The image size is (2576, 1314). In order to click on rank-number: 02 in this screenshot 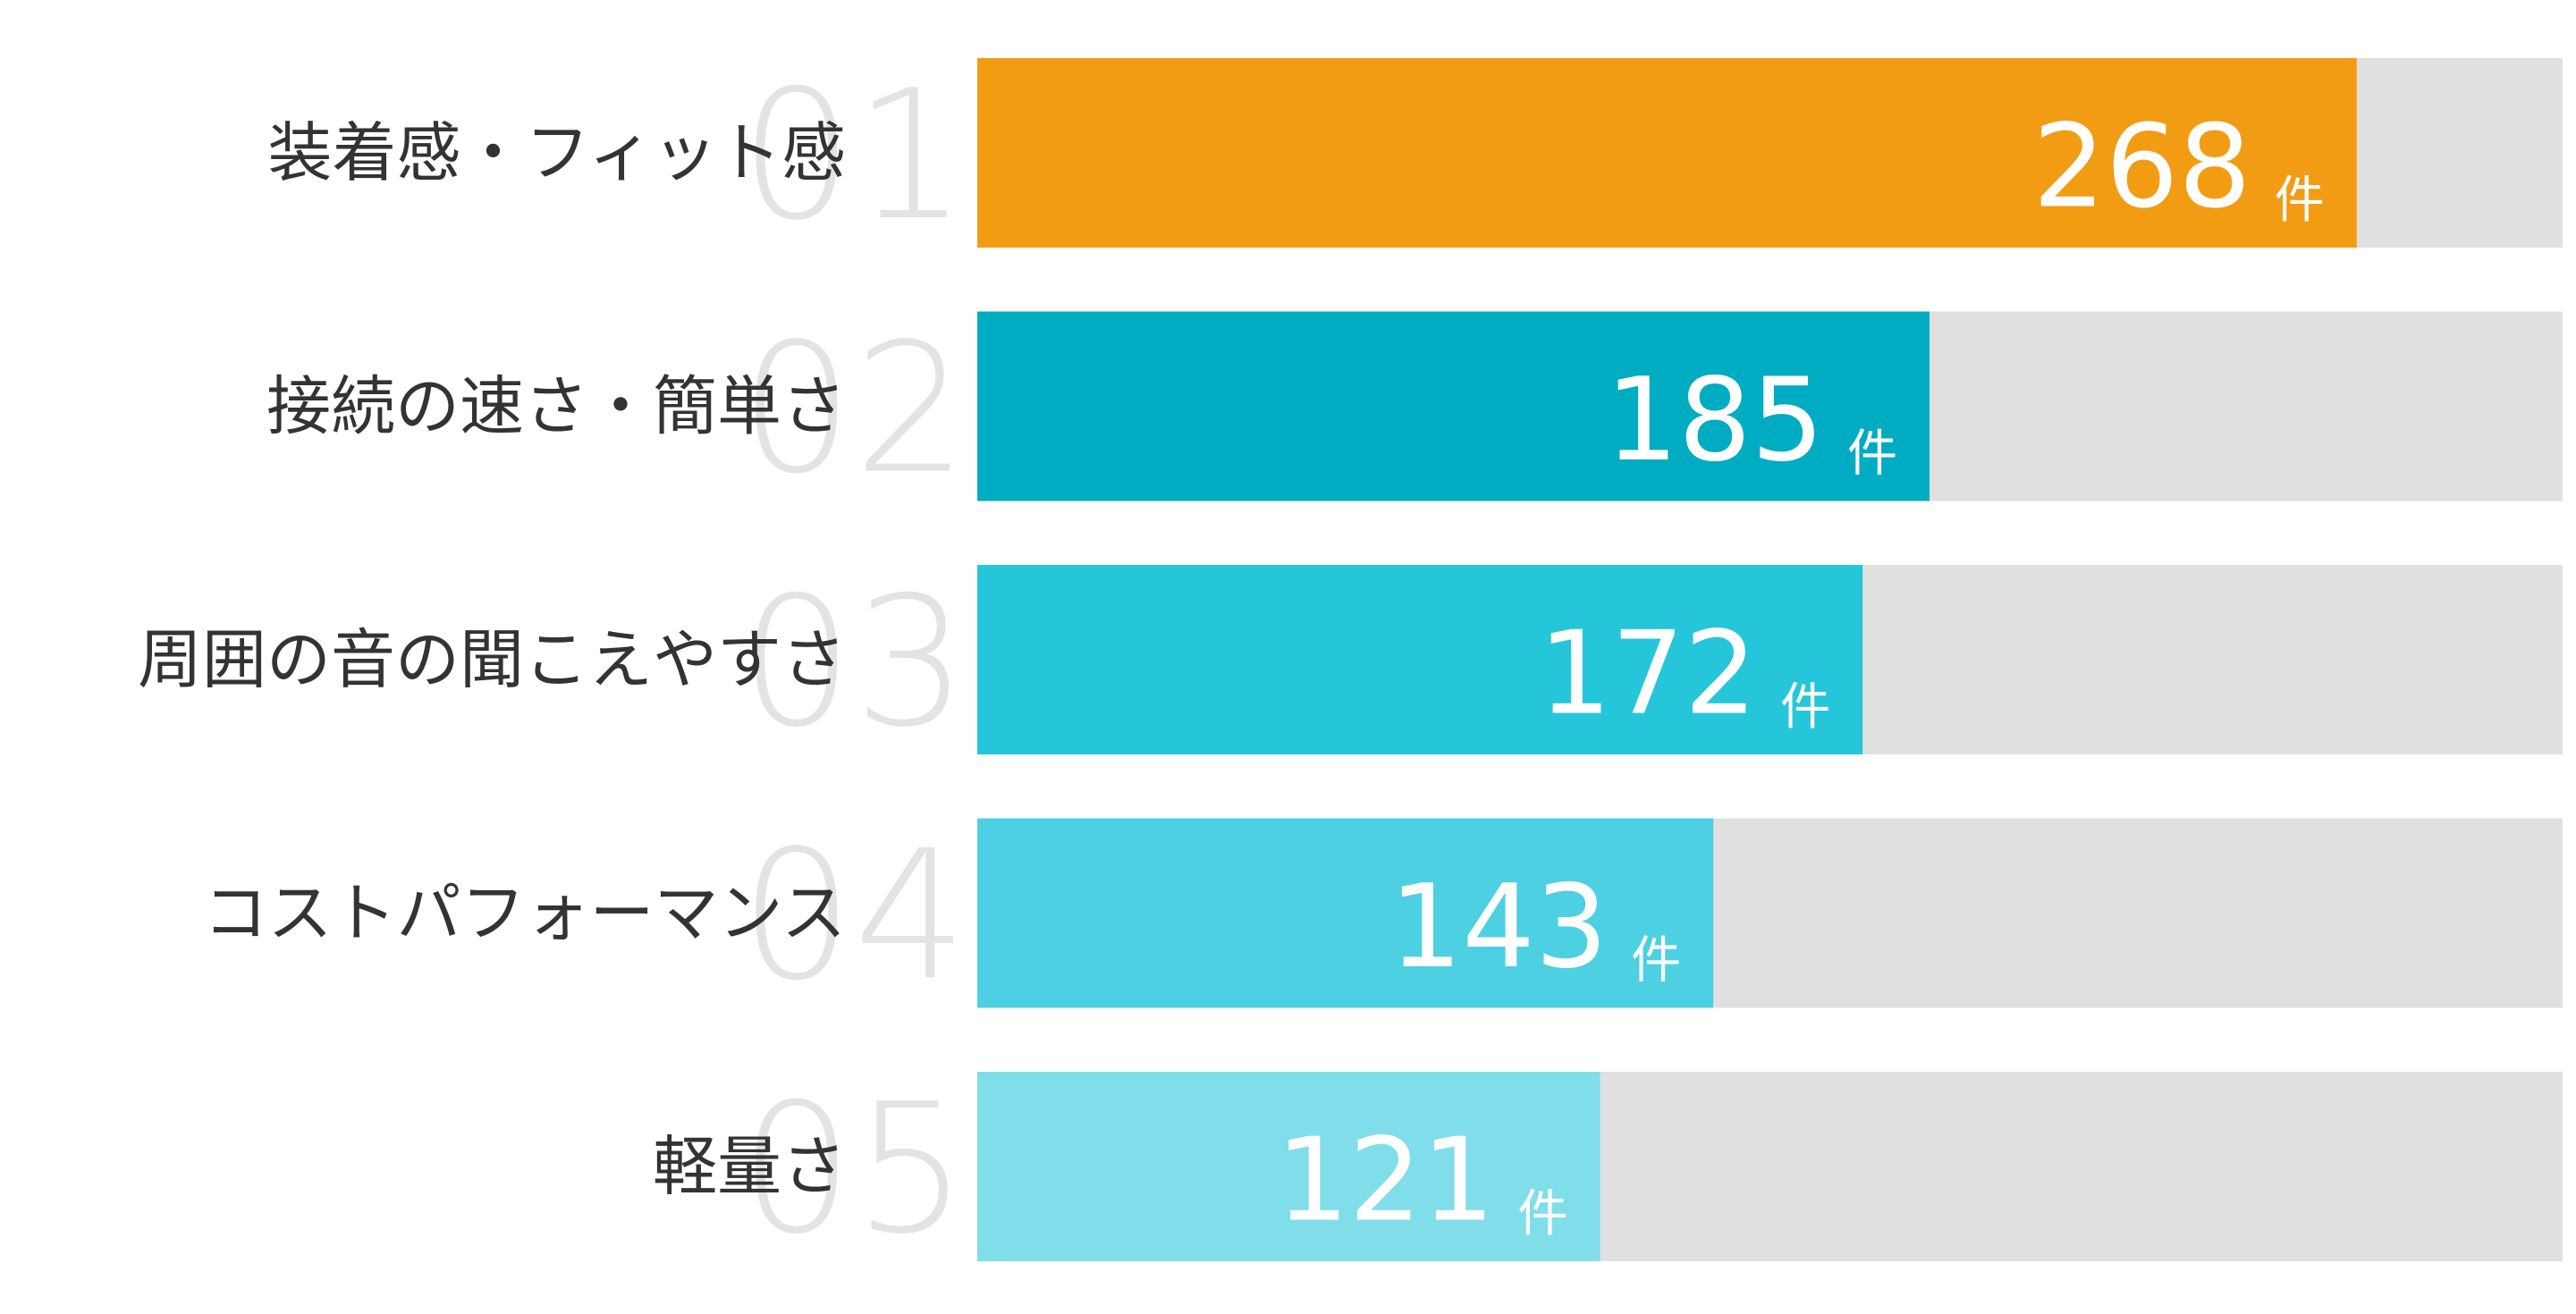, I will do `click(854, 410)`.